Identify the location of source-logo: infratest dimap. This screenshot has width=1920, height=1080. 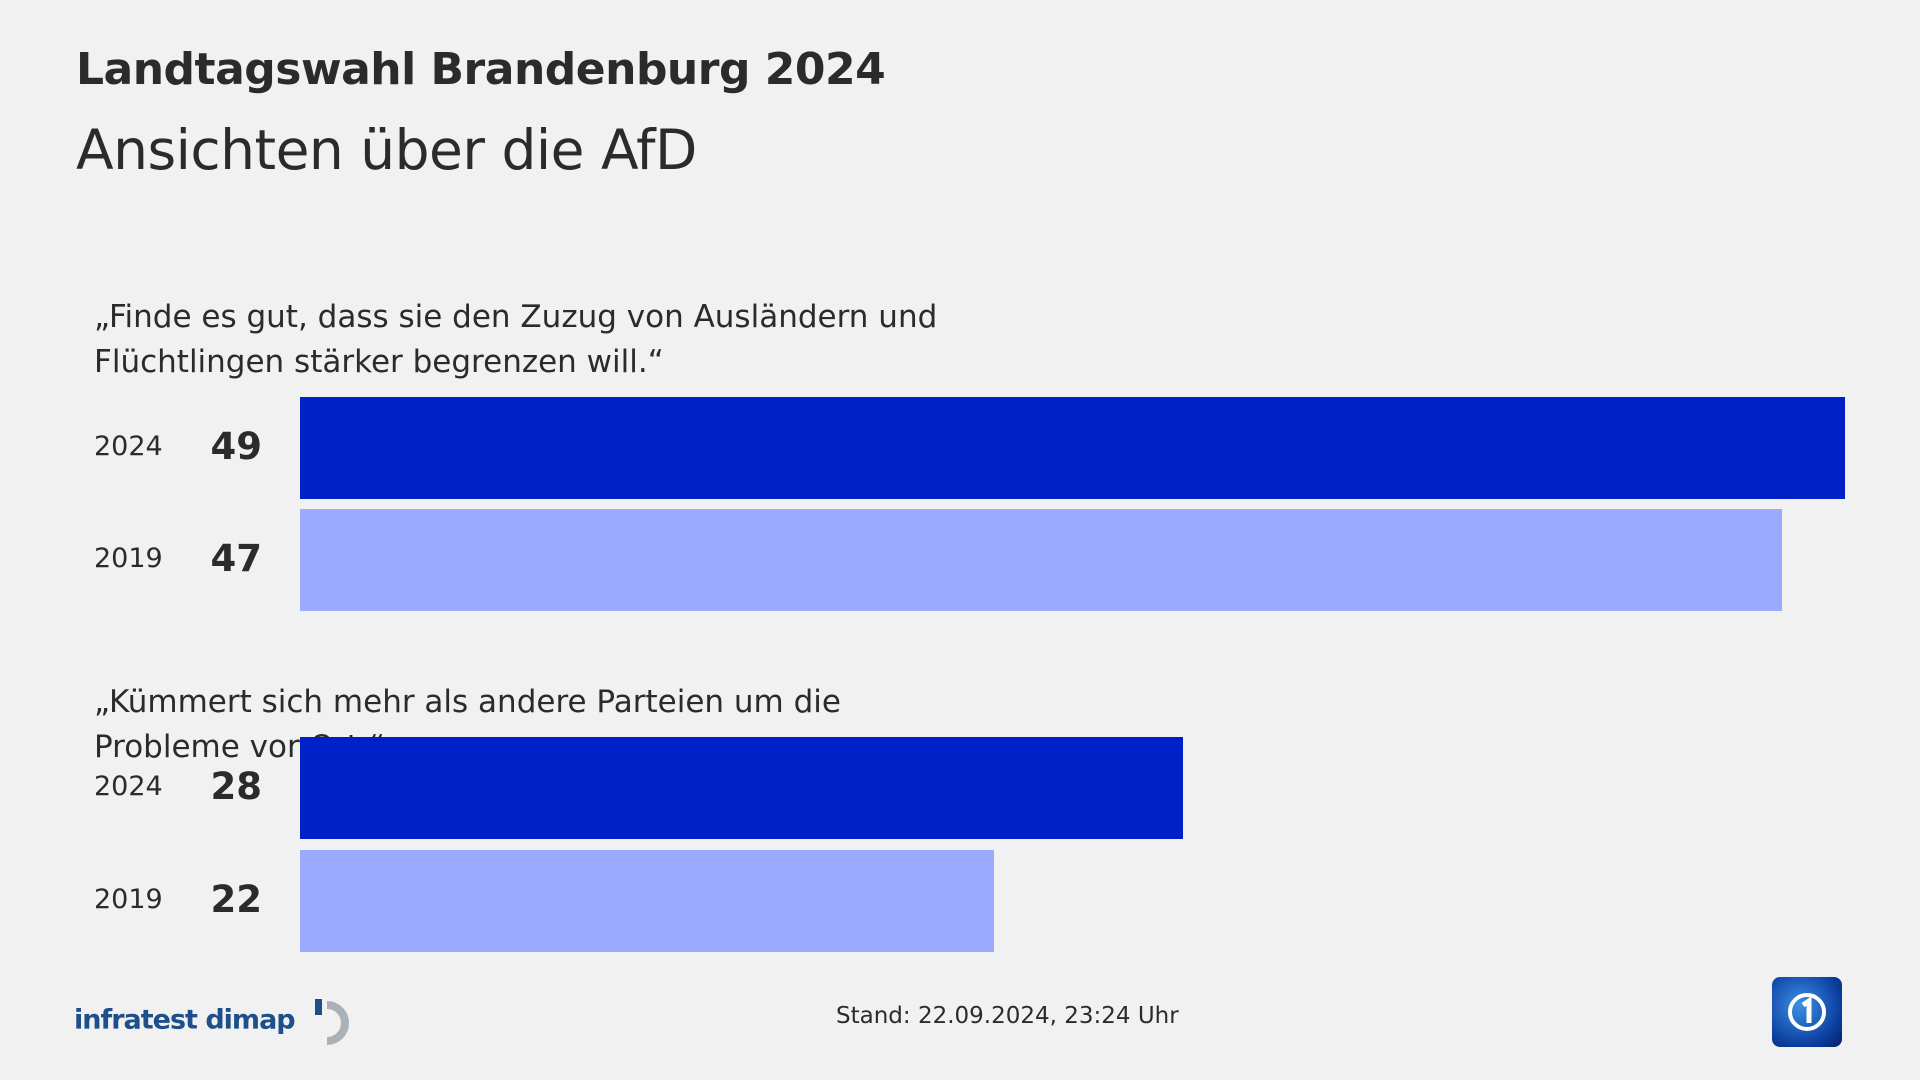
(216, 1021).